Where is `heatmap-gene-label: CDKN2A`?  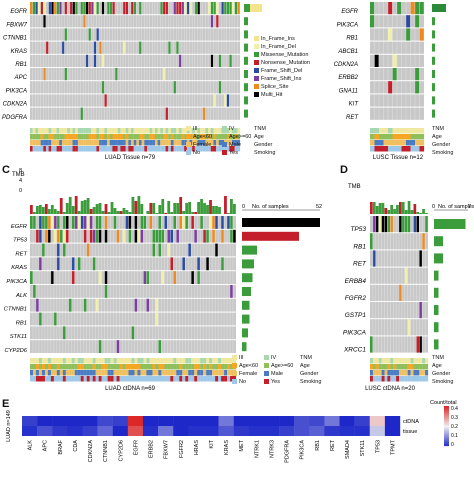
heatmap-gene-label: CDKN2A is located at coordinates (91, 451).